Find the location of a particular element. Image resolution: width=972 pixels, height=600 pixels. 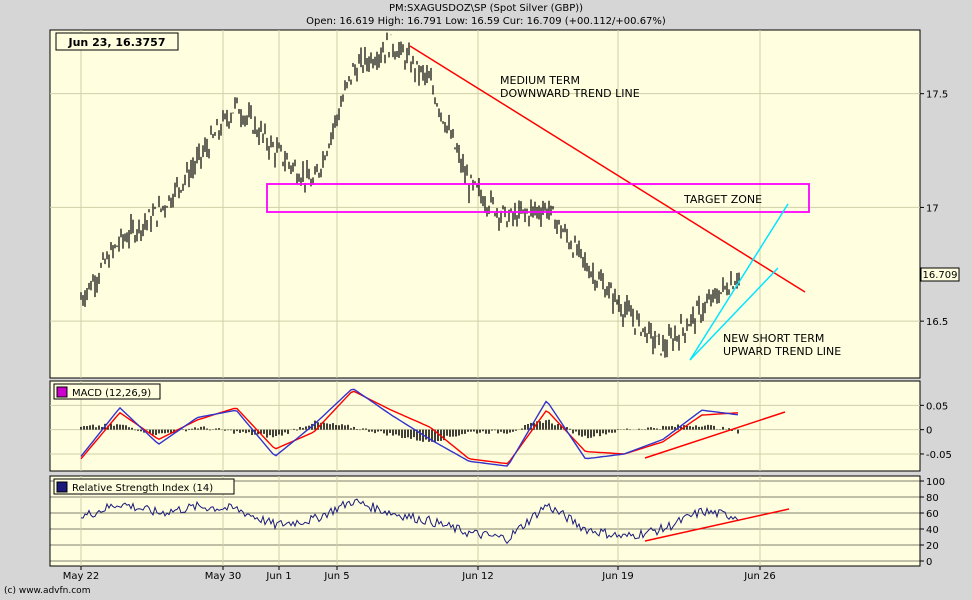

x-axis: May 22 May 30 Jun 1 Jun 5 Jun 12 Jun 19 Jun 26 is located at coordinates (419, 574).